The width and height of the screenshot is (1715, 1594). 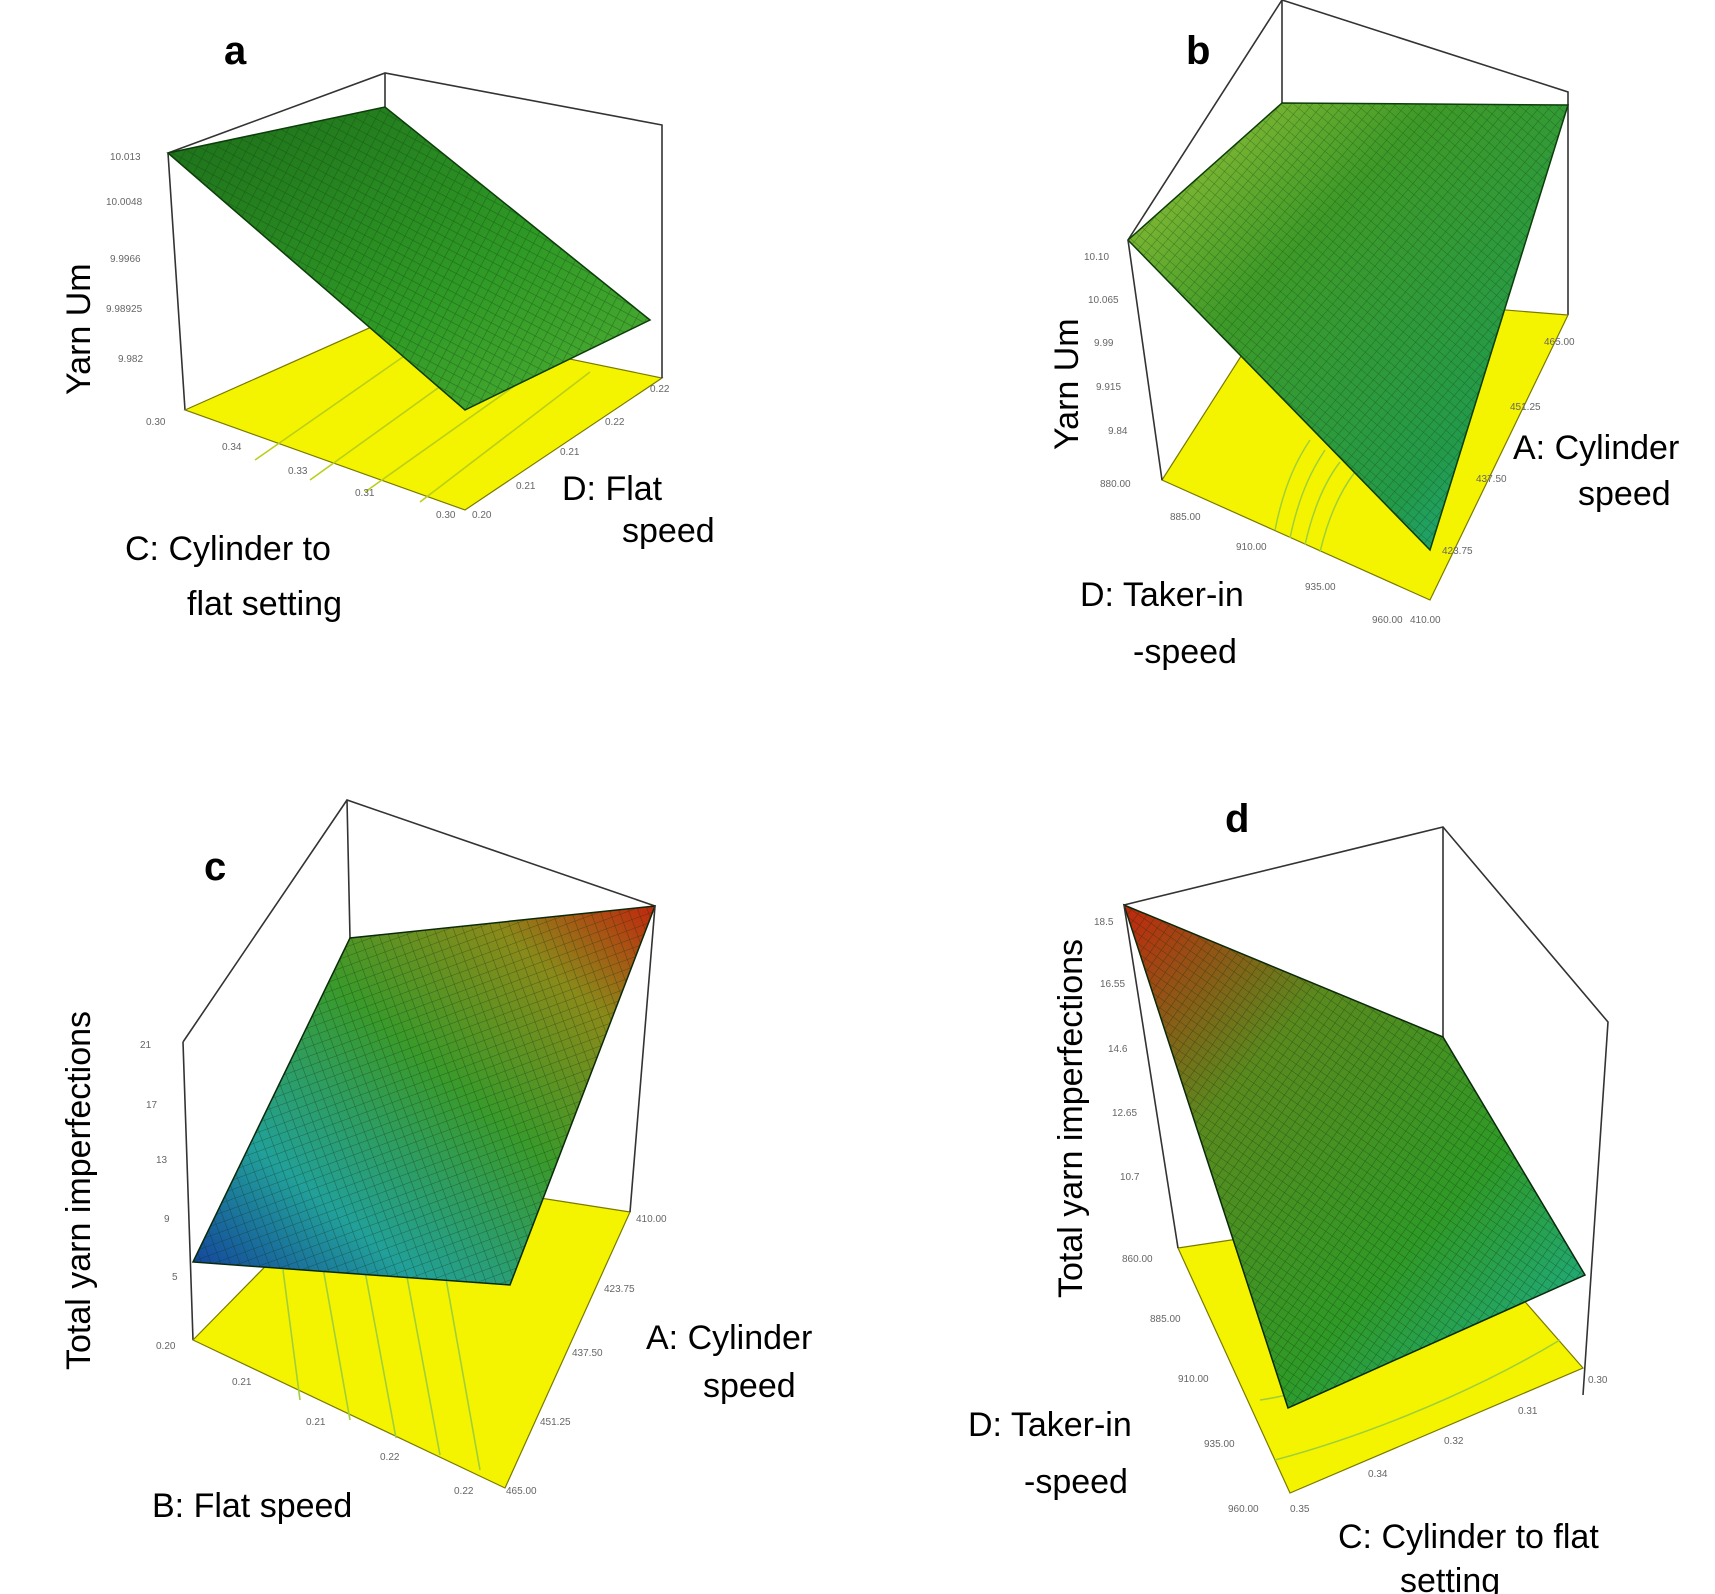 What do you see at coordinates (1348, 326) in the screenshot?
I see `panel-b-surface-mesh` at bounding box center [1348, 326].